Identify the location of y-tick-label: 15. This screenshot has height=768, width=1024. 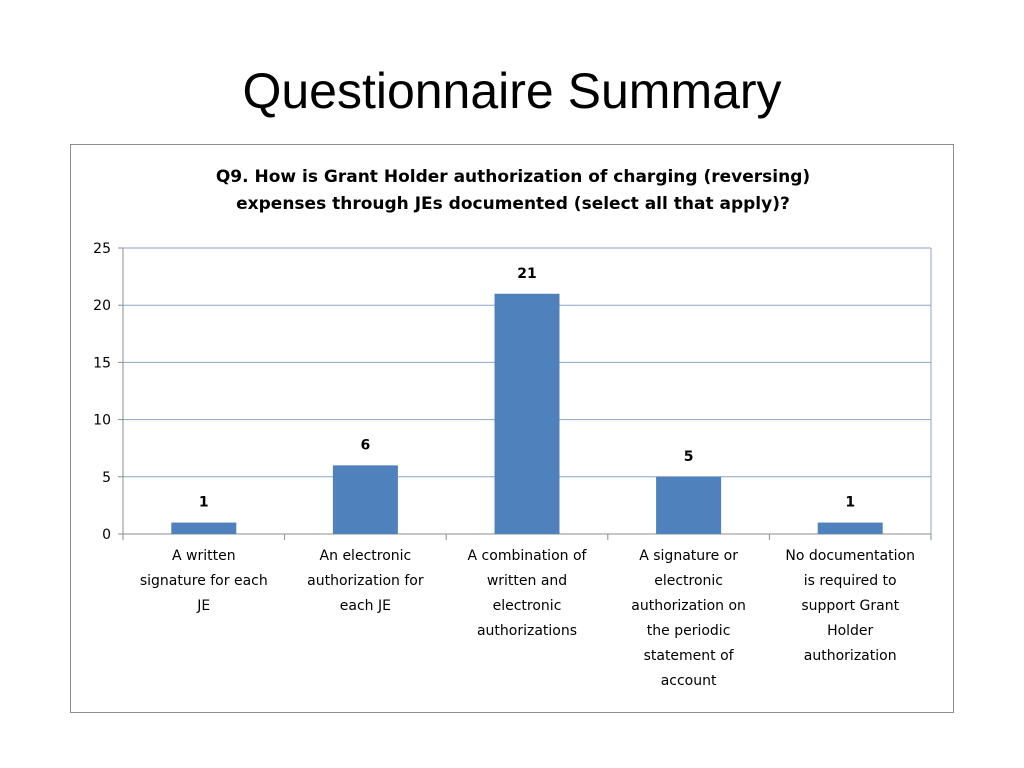
(102, 363).